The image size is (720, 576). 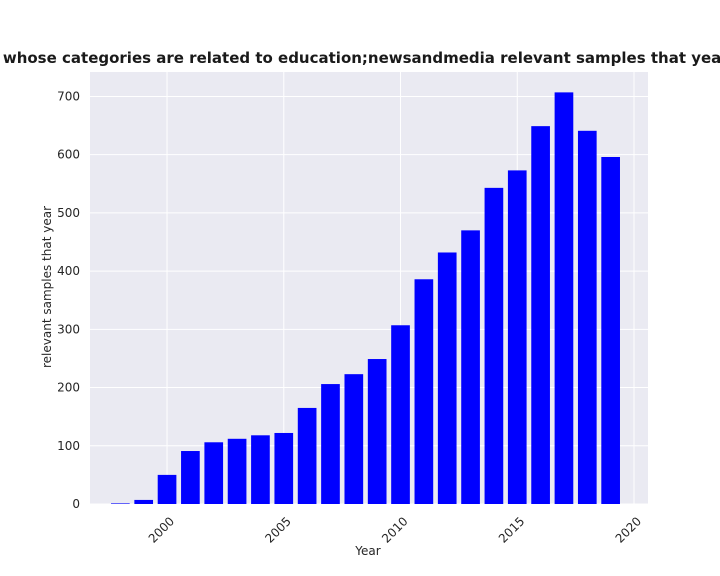 I want to click on x-tick-label: 2005, so click(x=277, y=529).